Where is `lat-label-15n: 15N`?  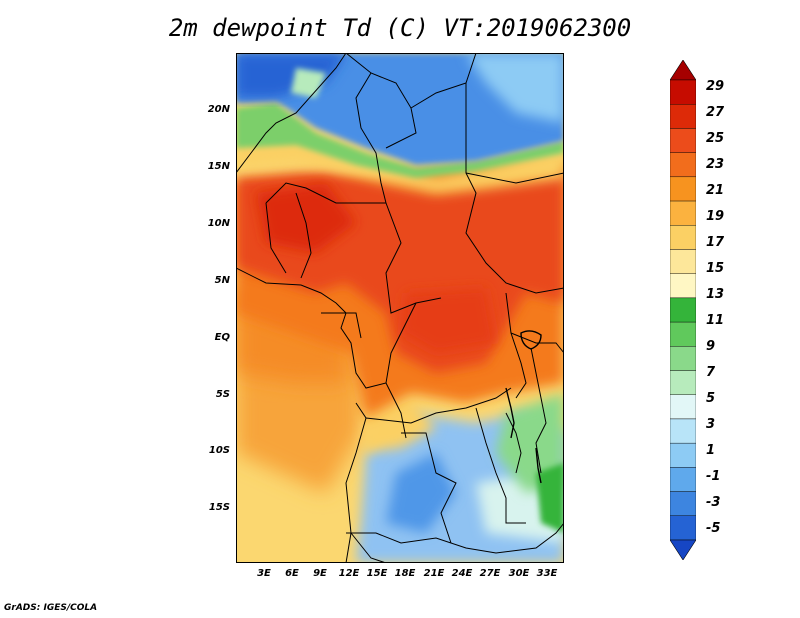 lat-label-15n: 15N is located at coordinates (218, 166).